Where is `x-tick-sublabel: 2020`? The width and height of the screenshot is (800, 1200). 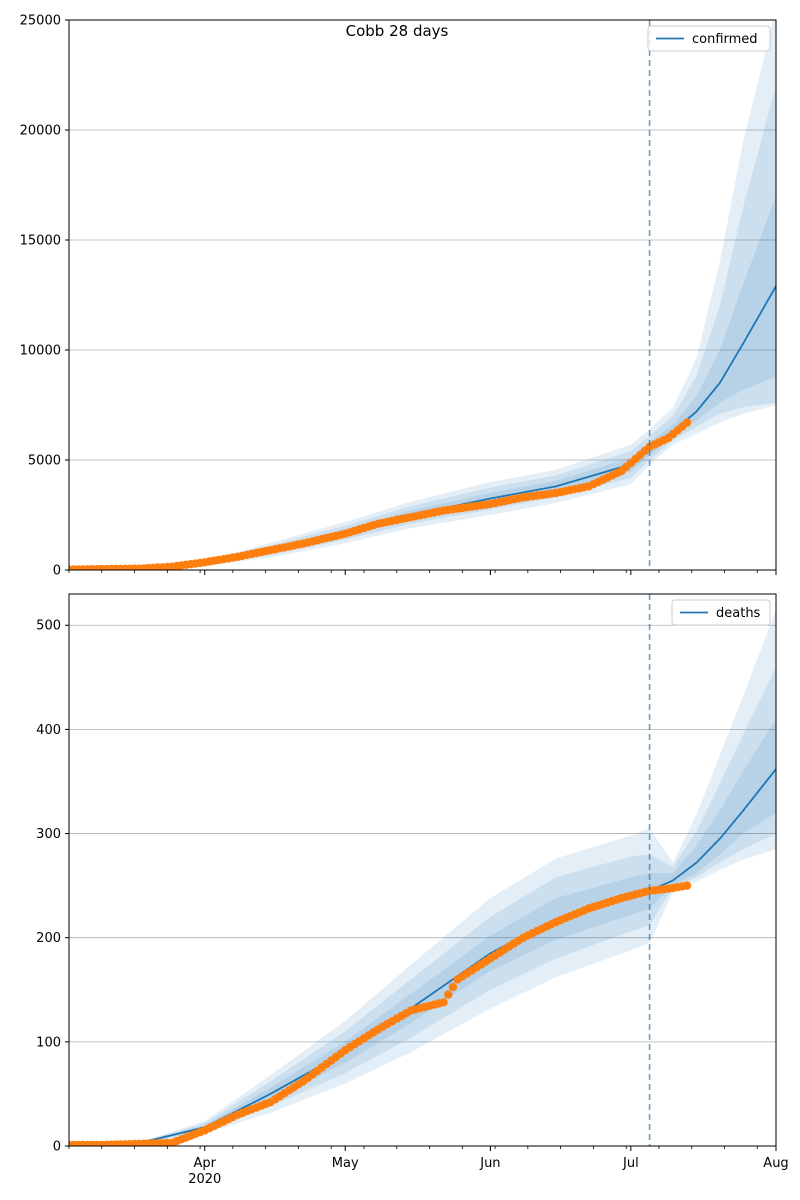
x-tick-sublabel: 2020 is located at coordinates (204, 1179).